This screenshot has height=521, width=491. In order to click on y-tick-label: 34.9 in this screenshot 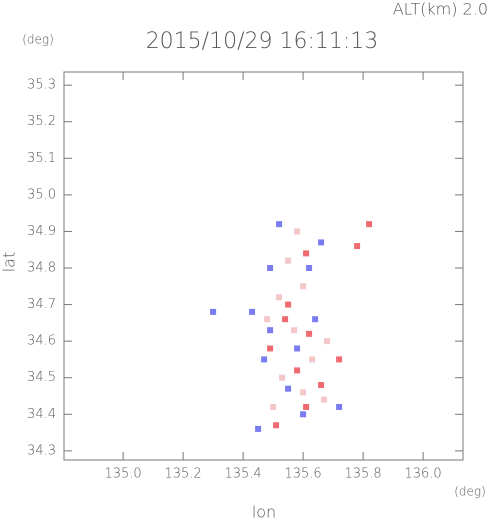, I will do `click(41, 231)`.